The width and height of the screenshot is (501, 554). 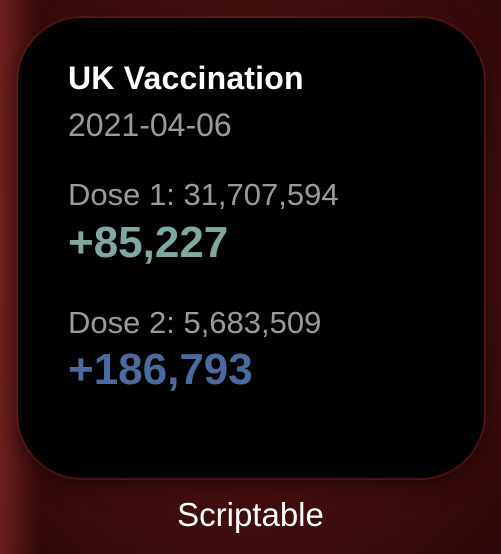 What do you see at coordinates (150, 125) in the screenshot?
I see `widget-date: 2021-04-06` at bounding box center [150, 125].